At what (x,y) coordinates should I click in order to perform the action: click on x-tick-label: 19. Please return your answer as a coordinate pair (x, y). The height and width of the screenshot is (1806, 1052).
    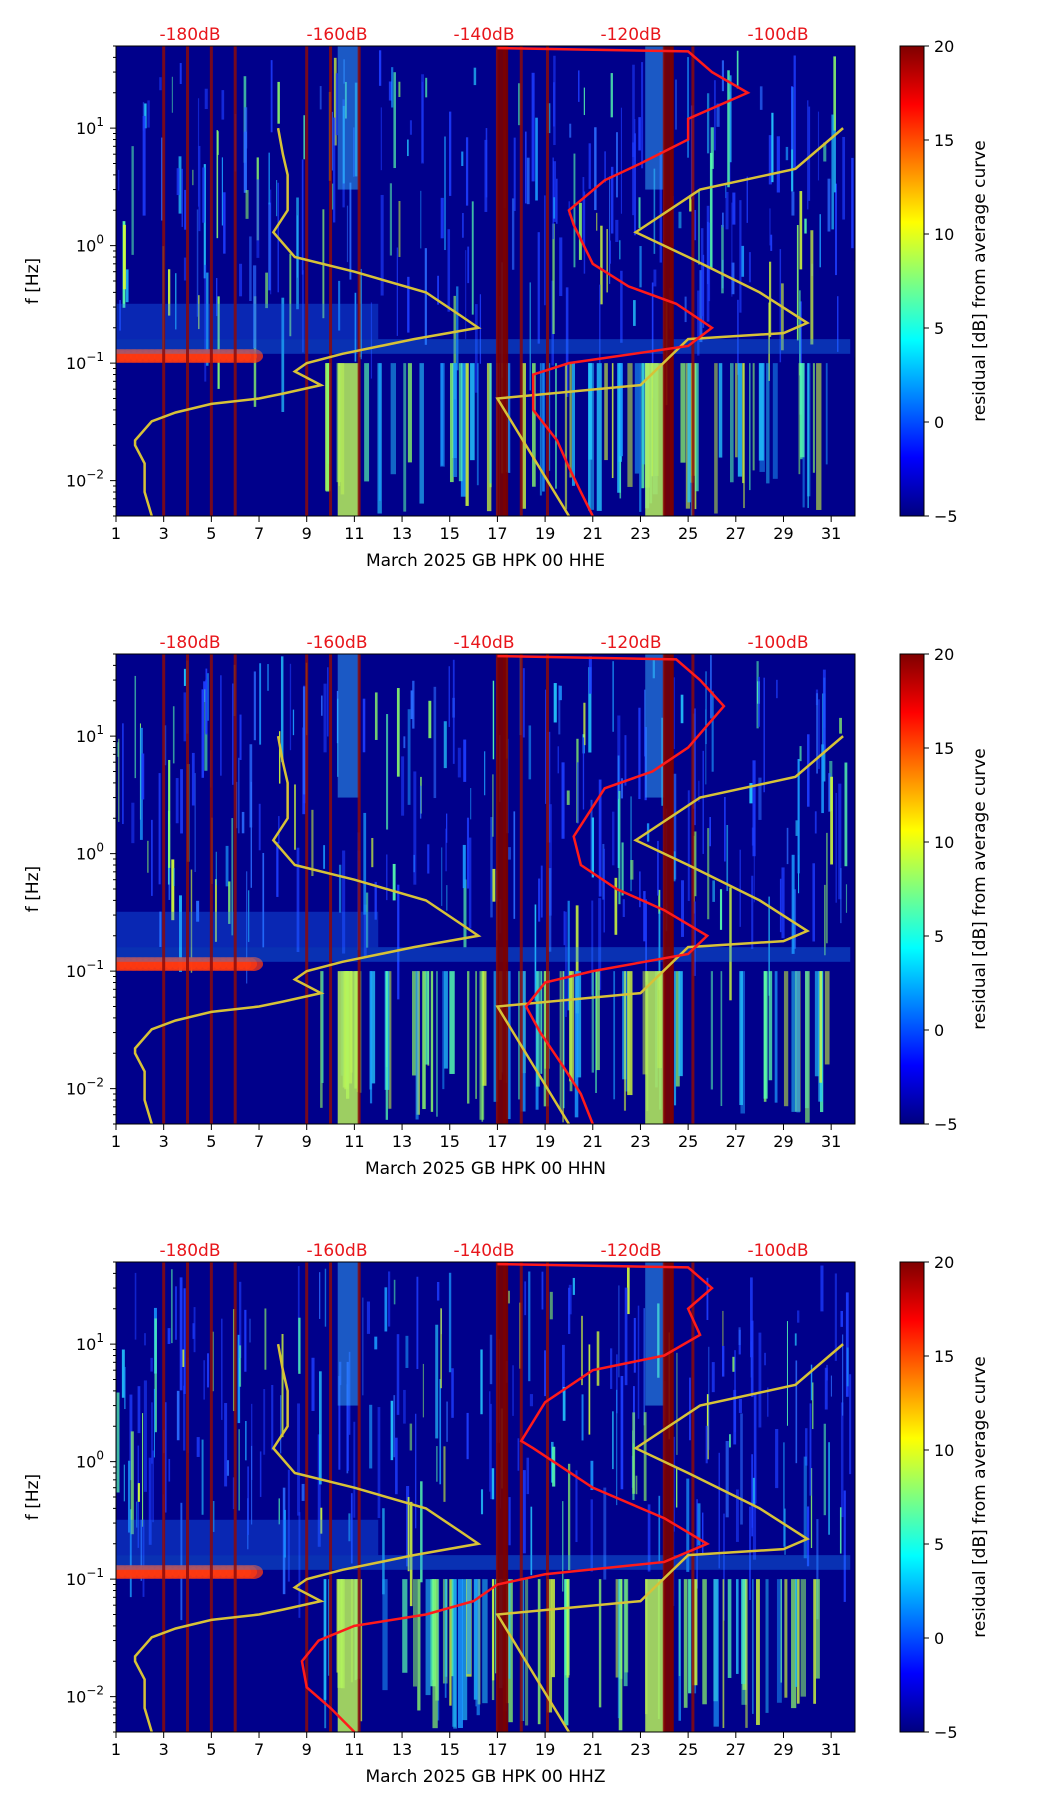
    Looking at the image, I should click on (545, 1141).